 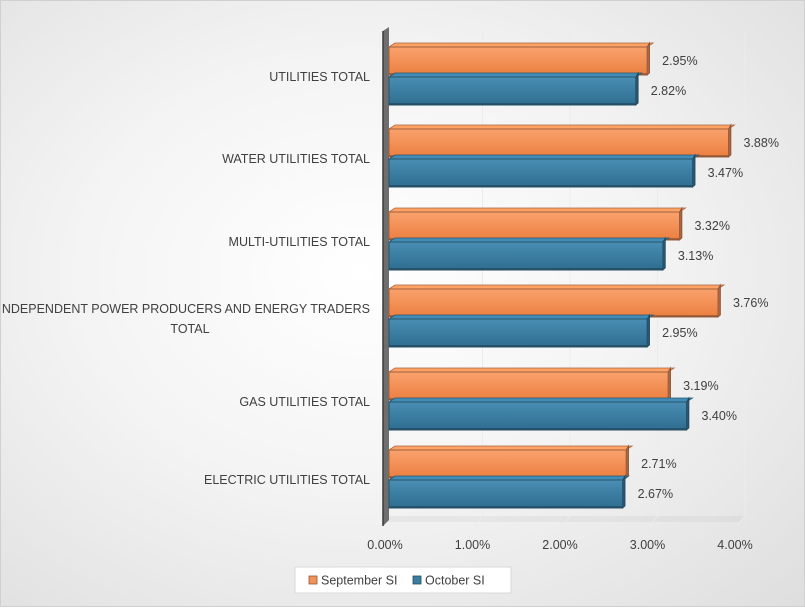 I want to click on category-label: UTILITIES TOTAL, so click(x=319, y=77).